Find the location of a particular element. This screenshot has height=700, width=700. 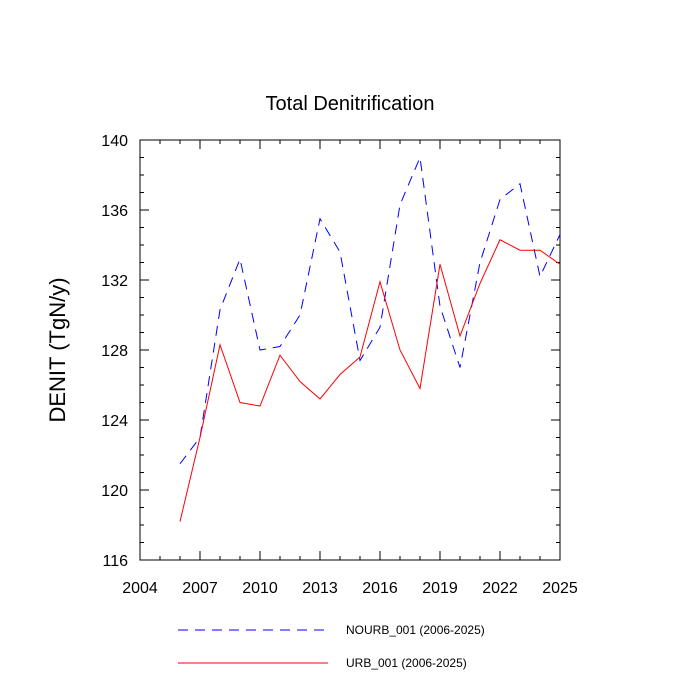

x-tick-label: 2022 is located at coordinates (500, 588).